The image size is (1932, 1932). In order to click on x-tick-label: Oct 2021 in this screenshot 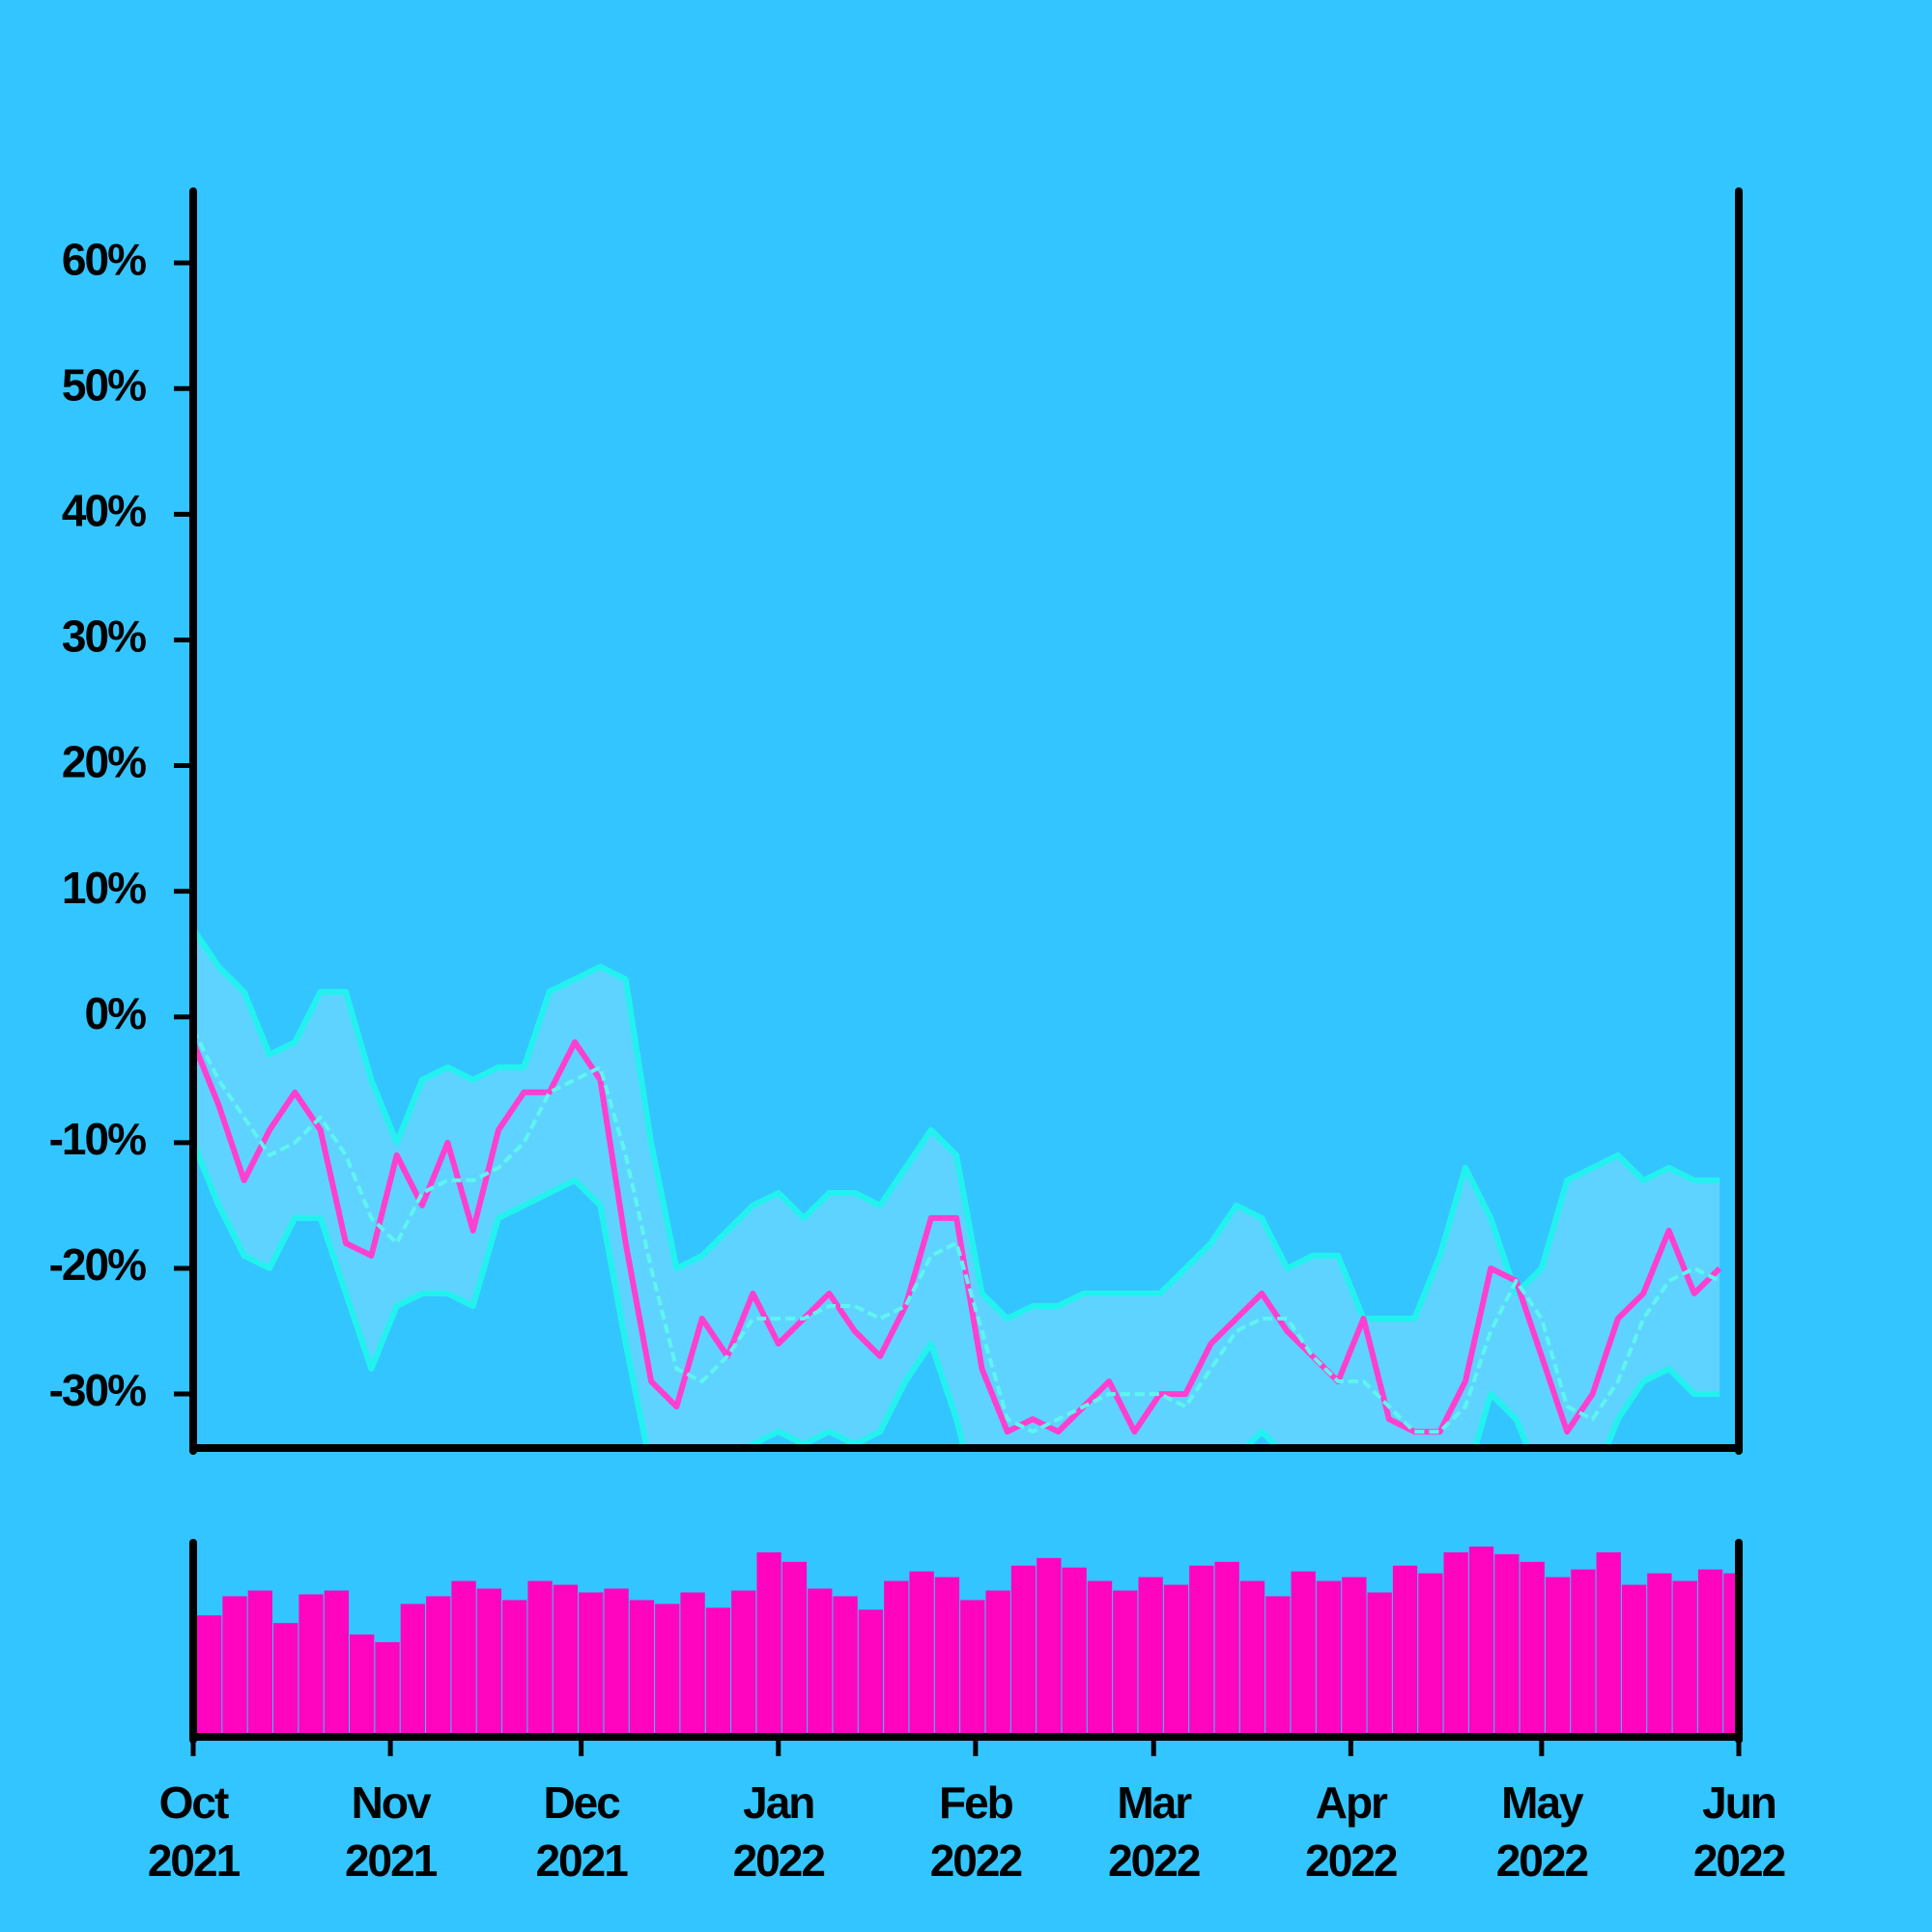, I will do `click(194, 1831)`.